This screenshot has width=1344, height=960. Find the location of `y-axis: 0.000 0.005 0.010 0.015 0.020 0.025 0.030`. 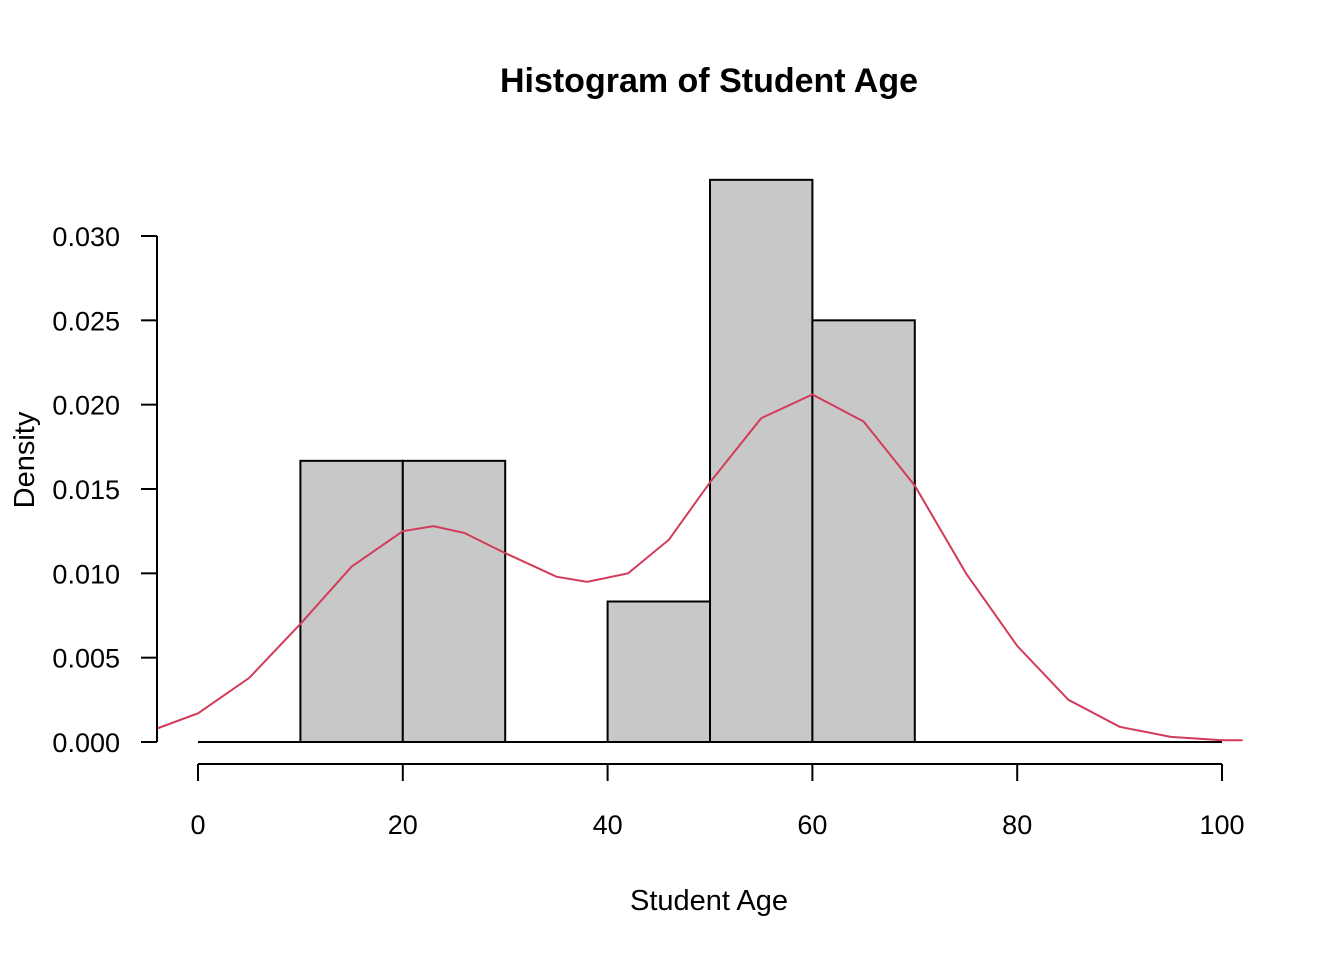

y-axis: 0.000 0.005 0.010 0.015 0.020 0.025 0.030 is located at coordinates (105, 490).